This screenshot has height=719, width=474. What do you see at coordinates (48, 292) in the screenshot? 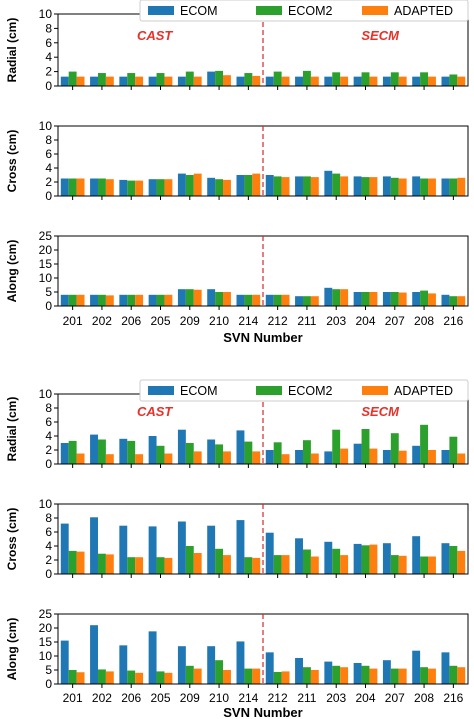
I see `y-tick-label: 5` at bounding box center [48, 292].